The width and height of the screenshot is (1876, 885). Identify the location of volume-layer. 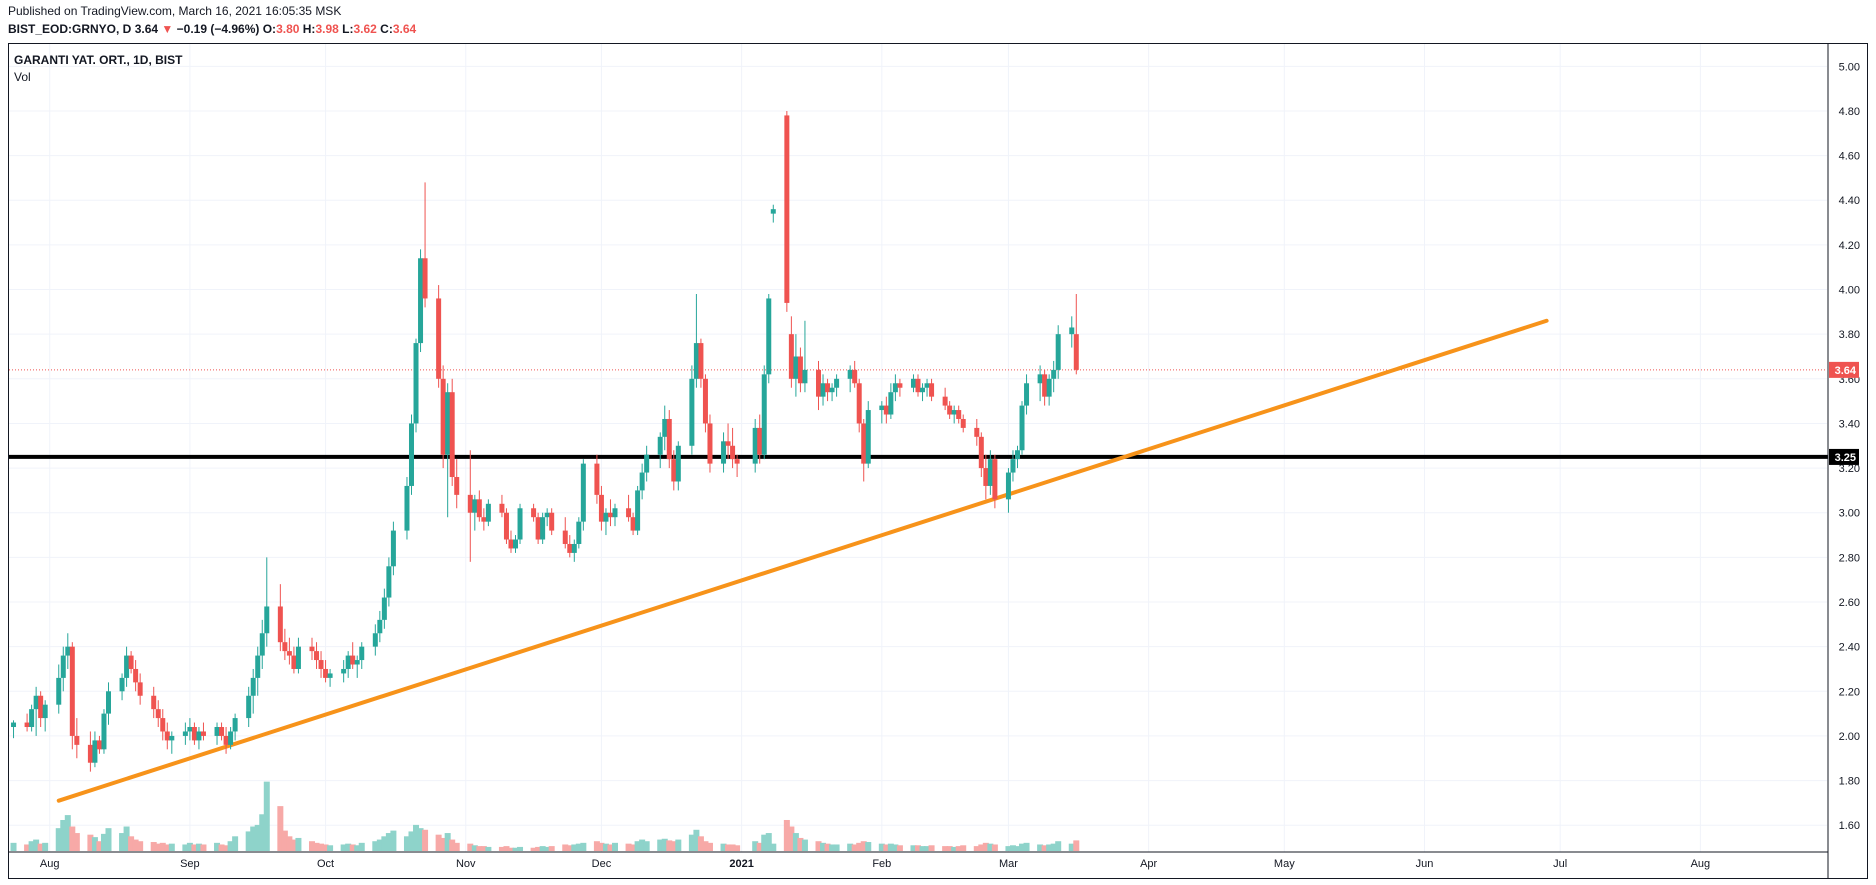
(545, 816).